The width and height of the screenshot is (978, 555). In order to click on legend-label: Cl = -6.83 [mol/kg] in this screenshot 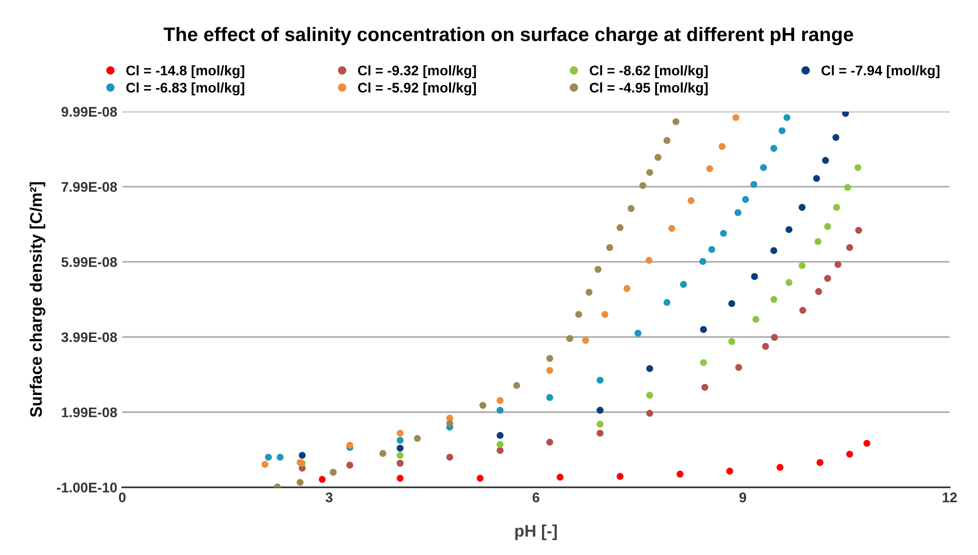, I will do `click(185, 89)`.